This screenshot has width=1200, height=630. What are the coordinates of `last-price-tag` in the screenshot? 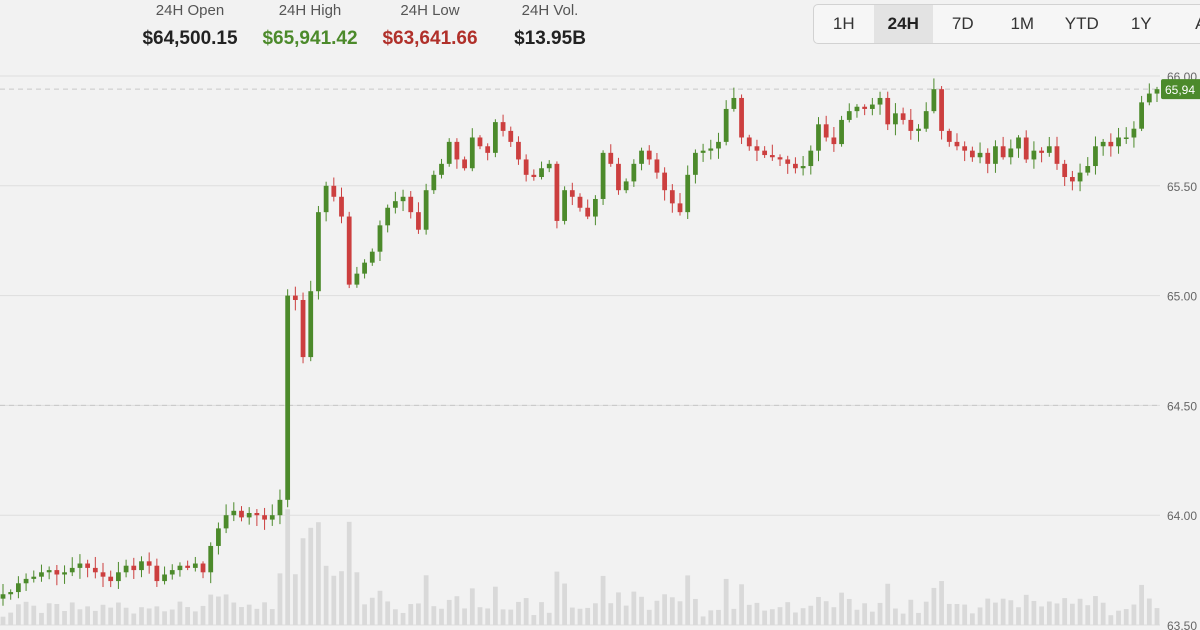 It's located at (1180, 89).